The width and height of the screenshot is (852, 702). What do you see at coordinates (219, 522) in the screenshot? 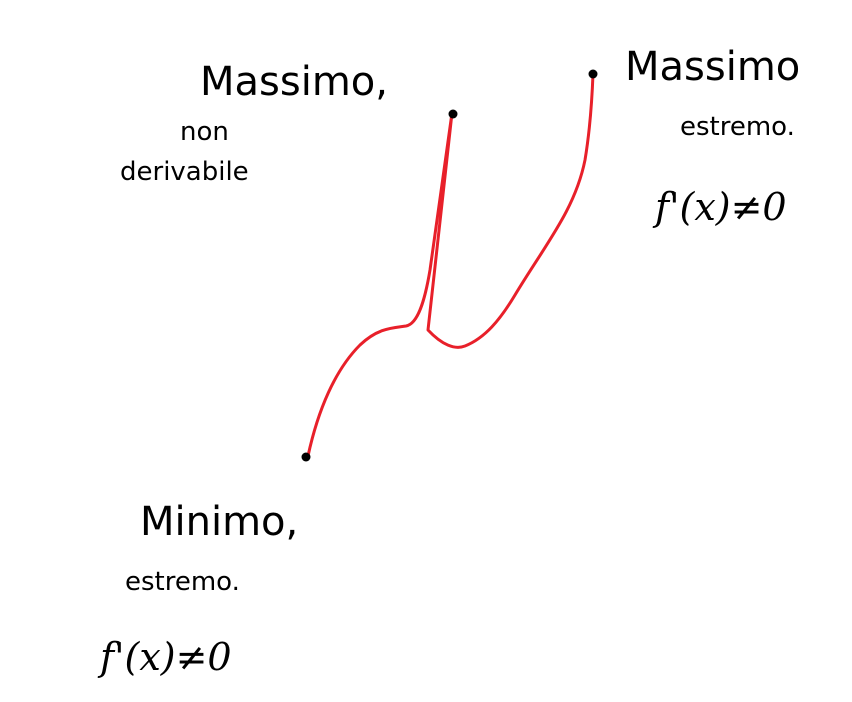
I see `min-extreme-title: Minimo,` at bounding box center [219, 522].